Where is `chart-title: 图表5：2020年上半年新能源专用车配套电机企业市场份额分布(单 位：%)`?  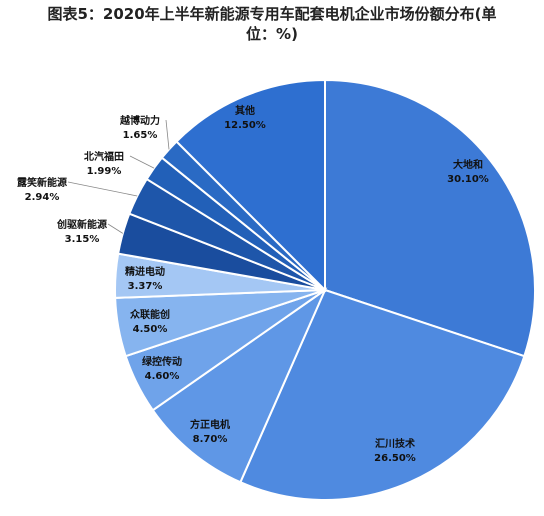
chart-title: 图表5：2020年上半年新能源专用车配套电机企业市场份额分布(单 位：%) is located at coordinates (272, 24).